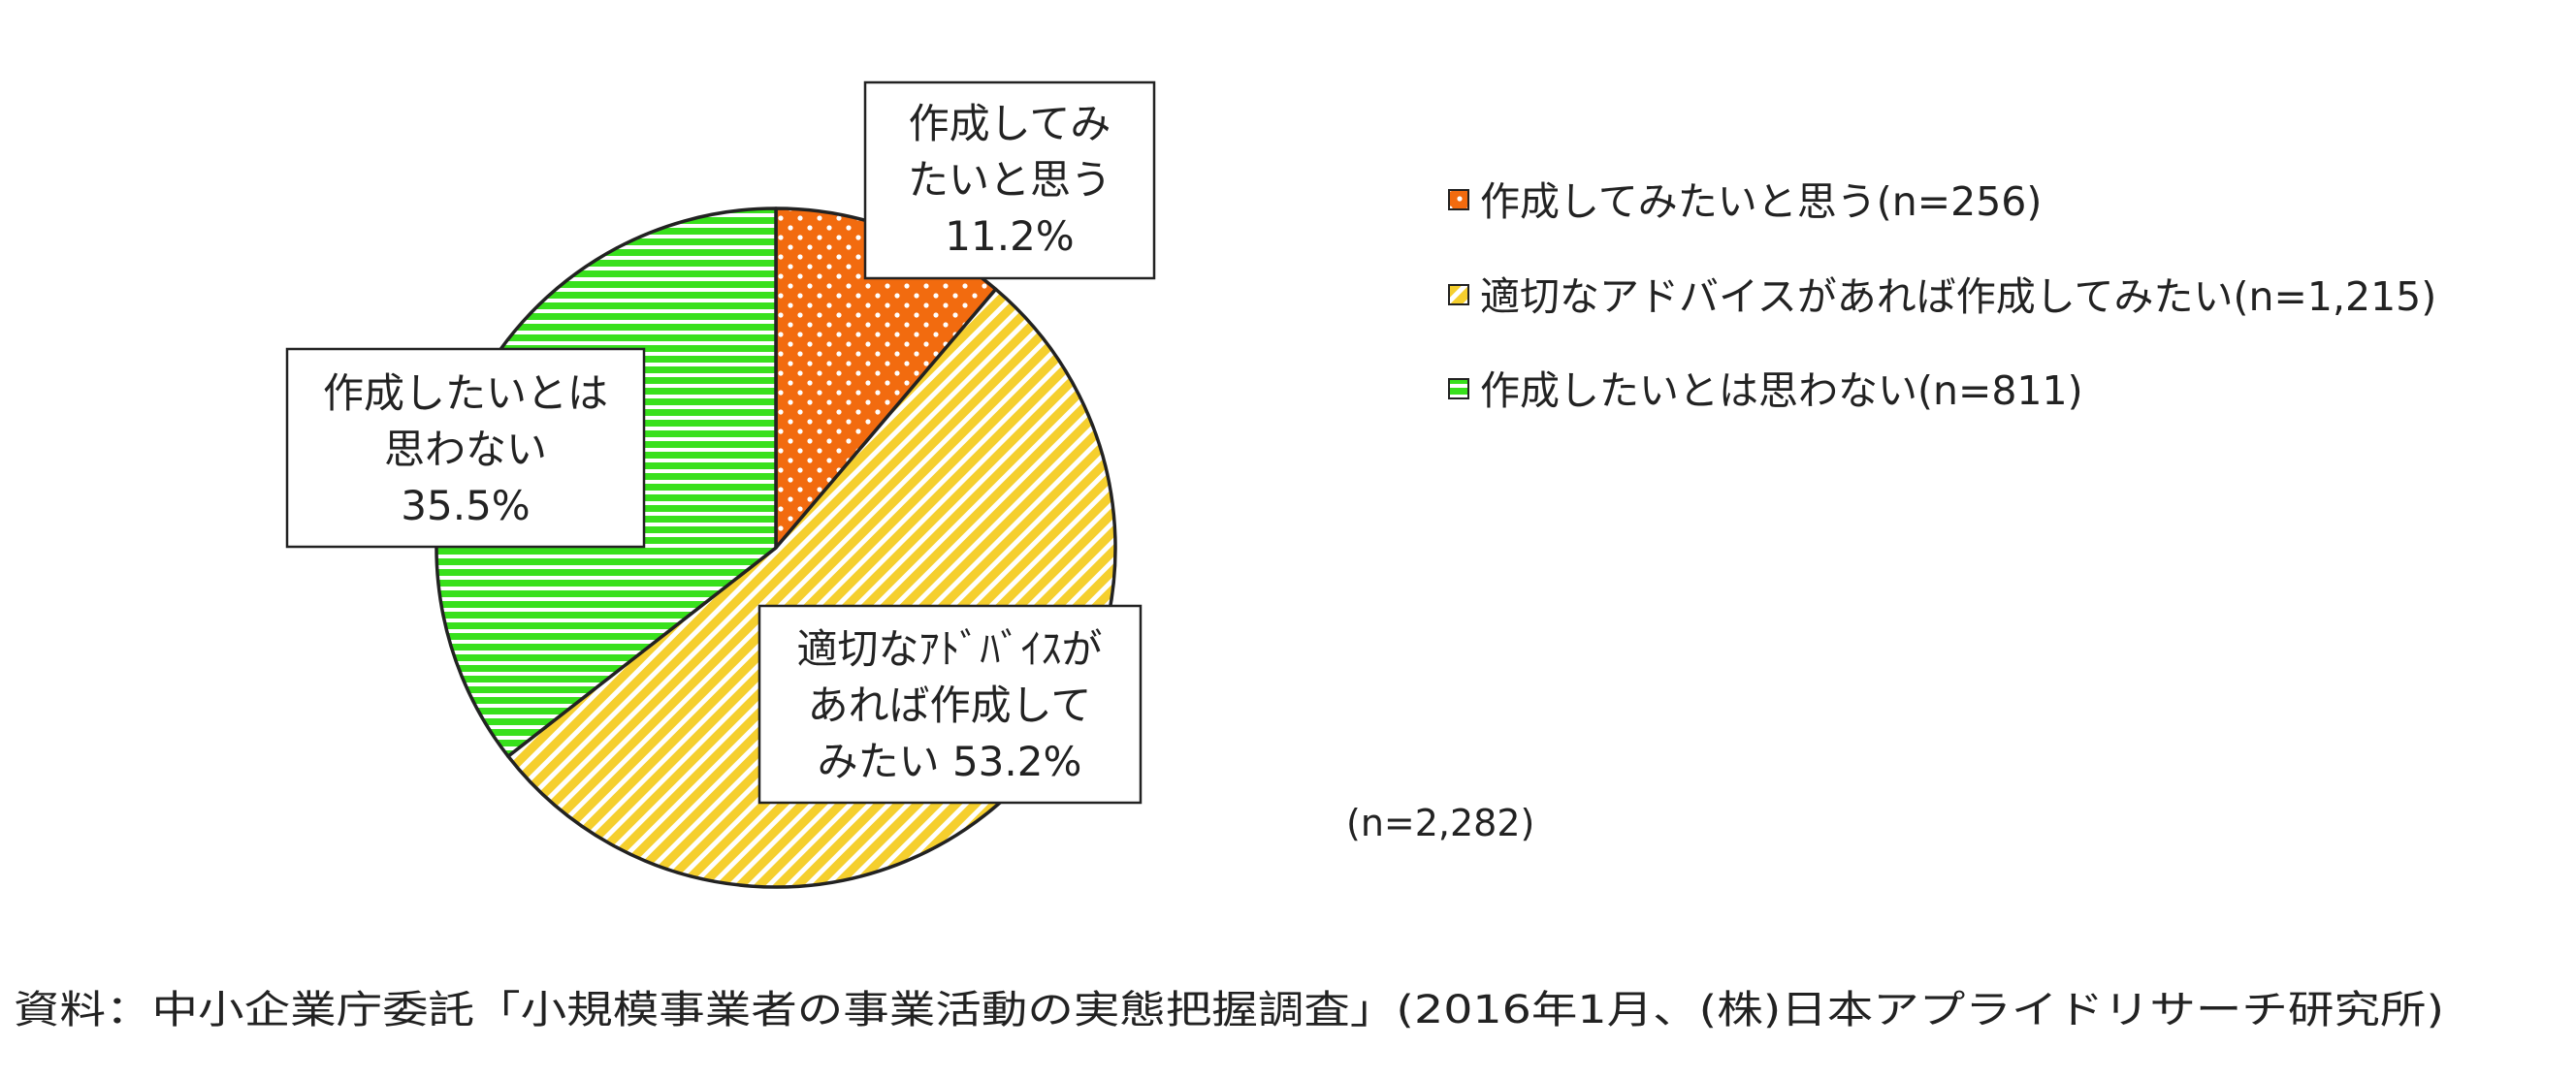  I want to click on callout-advice-box, so click(950, 704).